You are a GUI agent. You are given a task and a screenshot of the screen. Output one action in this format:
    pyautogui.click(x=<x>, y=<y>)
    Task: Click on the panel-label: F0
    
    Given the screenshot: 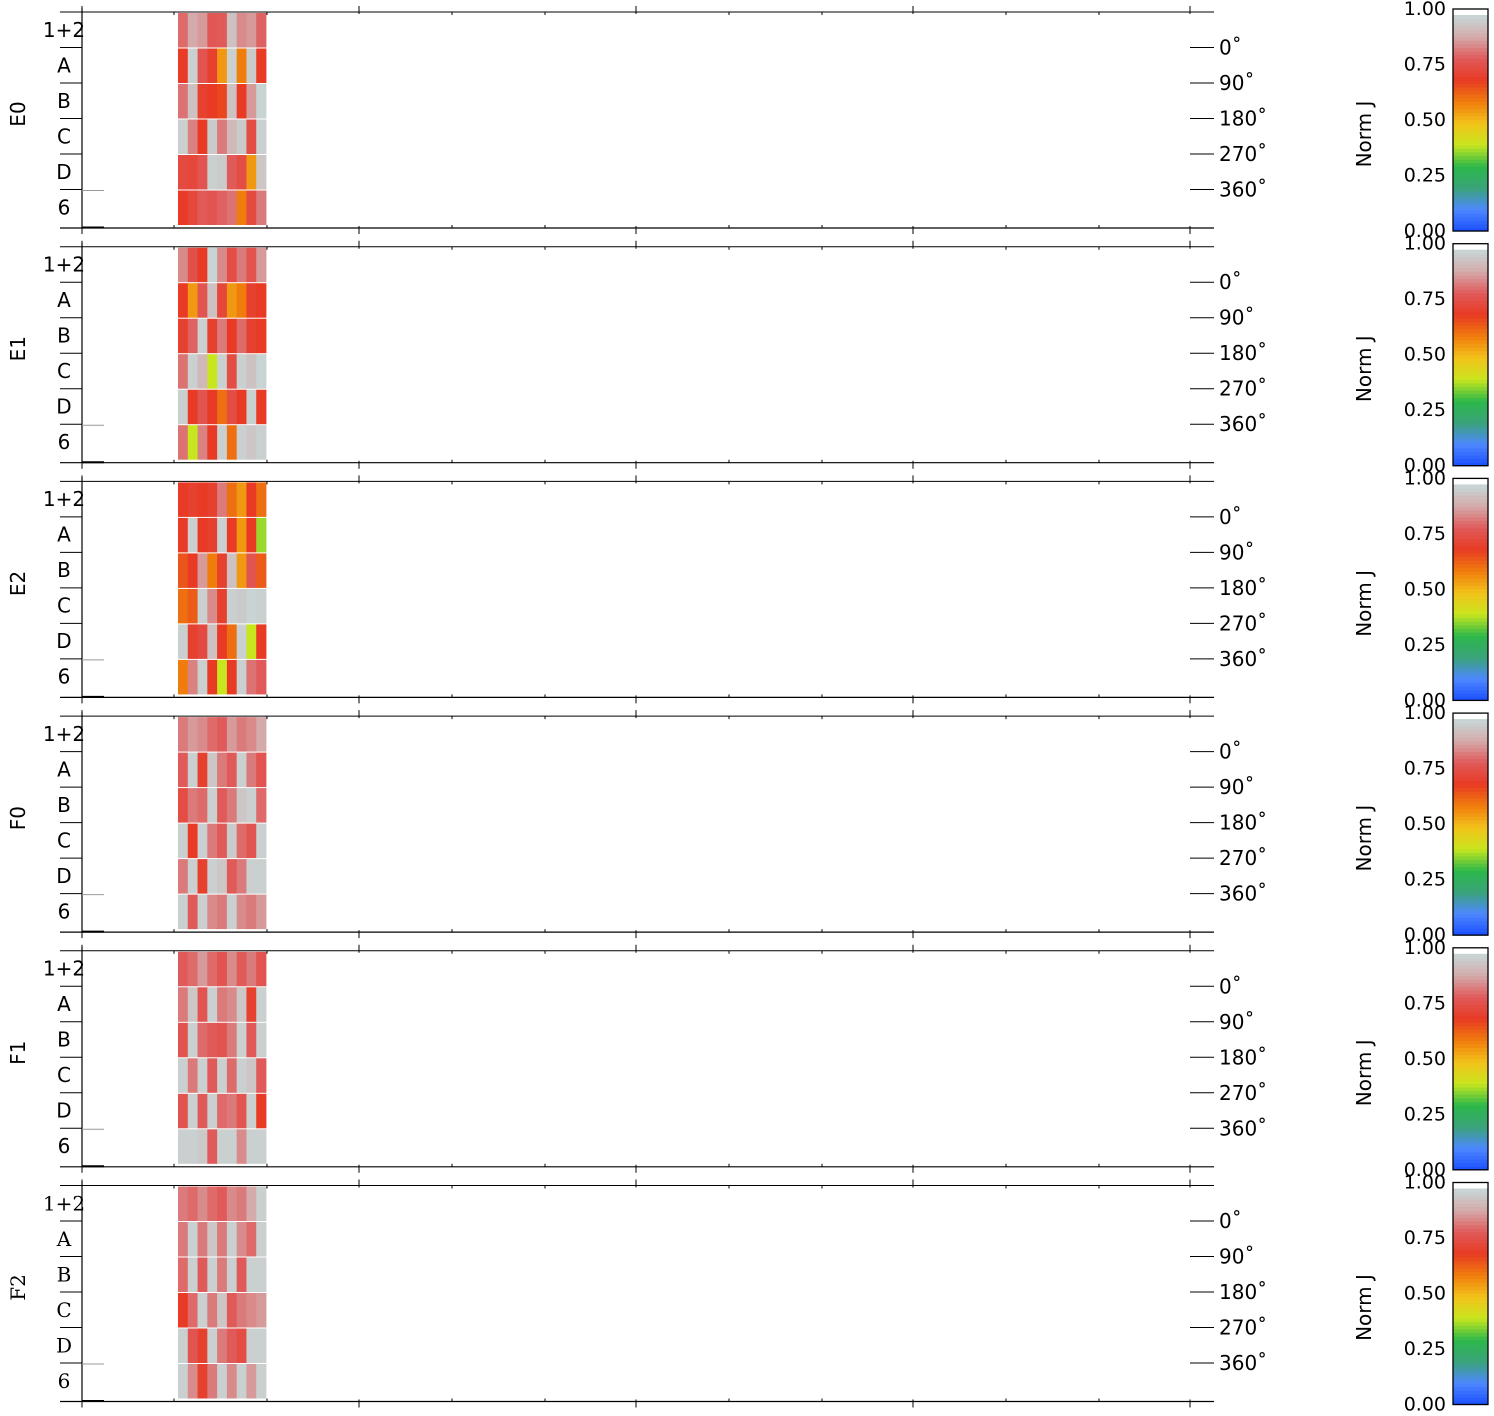 What is the action you would take?
    pyautogui.click(x=18, y=818)
    